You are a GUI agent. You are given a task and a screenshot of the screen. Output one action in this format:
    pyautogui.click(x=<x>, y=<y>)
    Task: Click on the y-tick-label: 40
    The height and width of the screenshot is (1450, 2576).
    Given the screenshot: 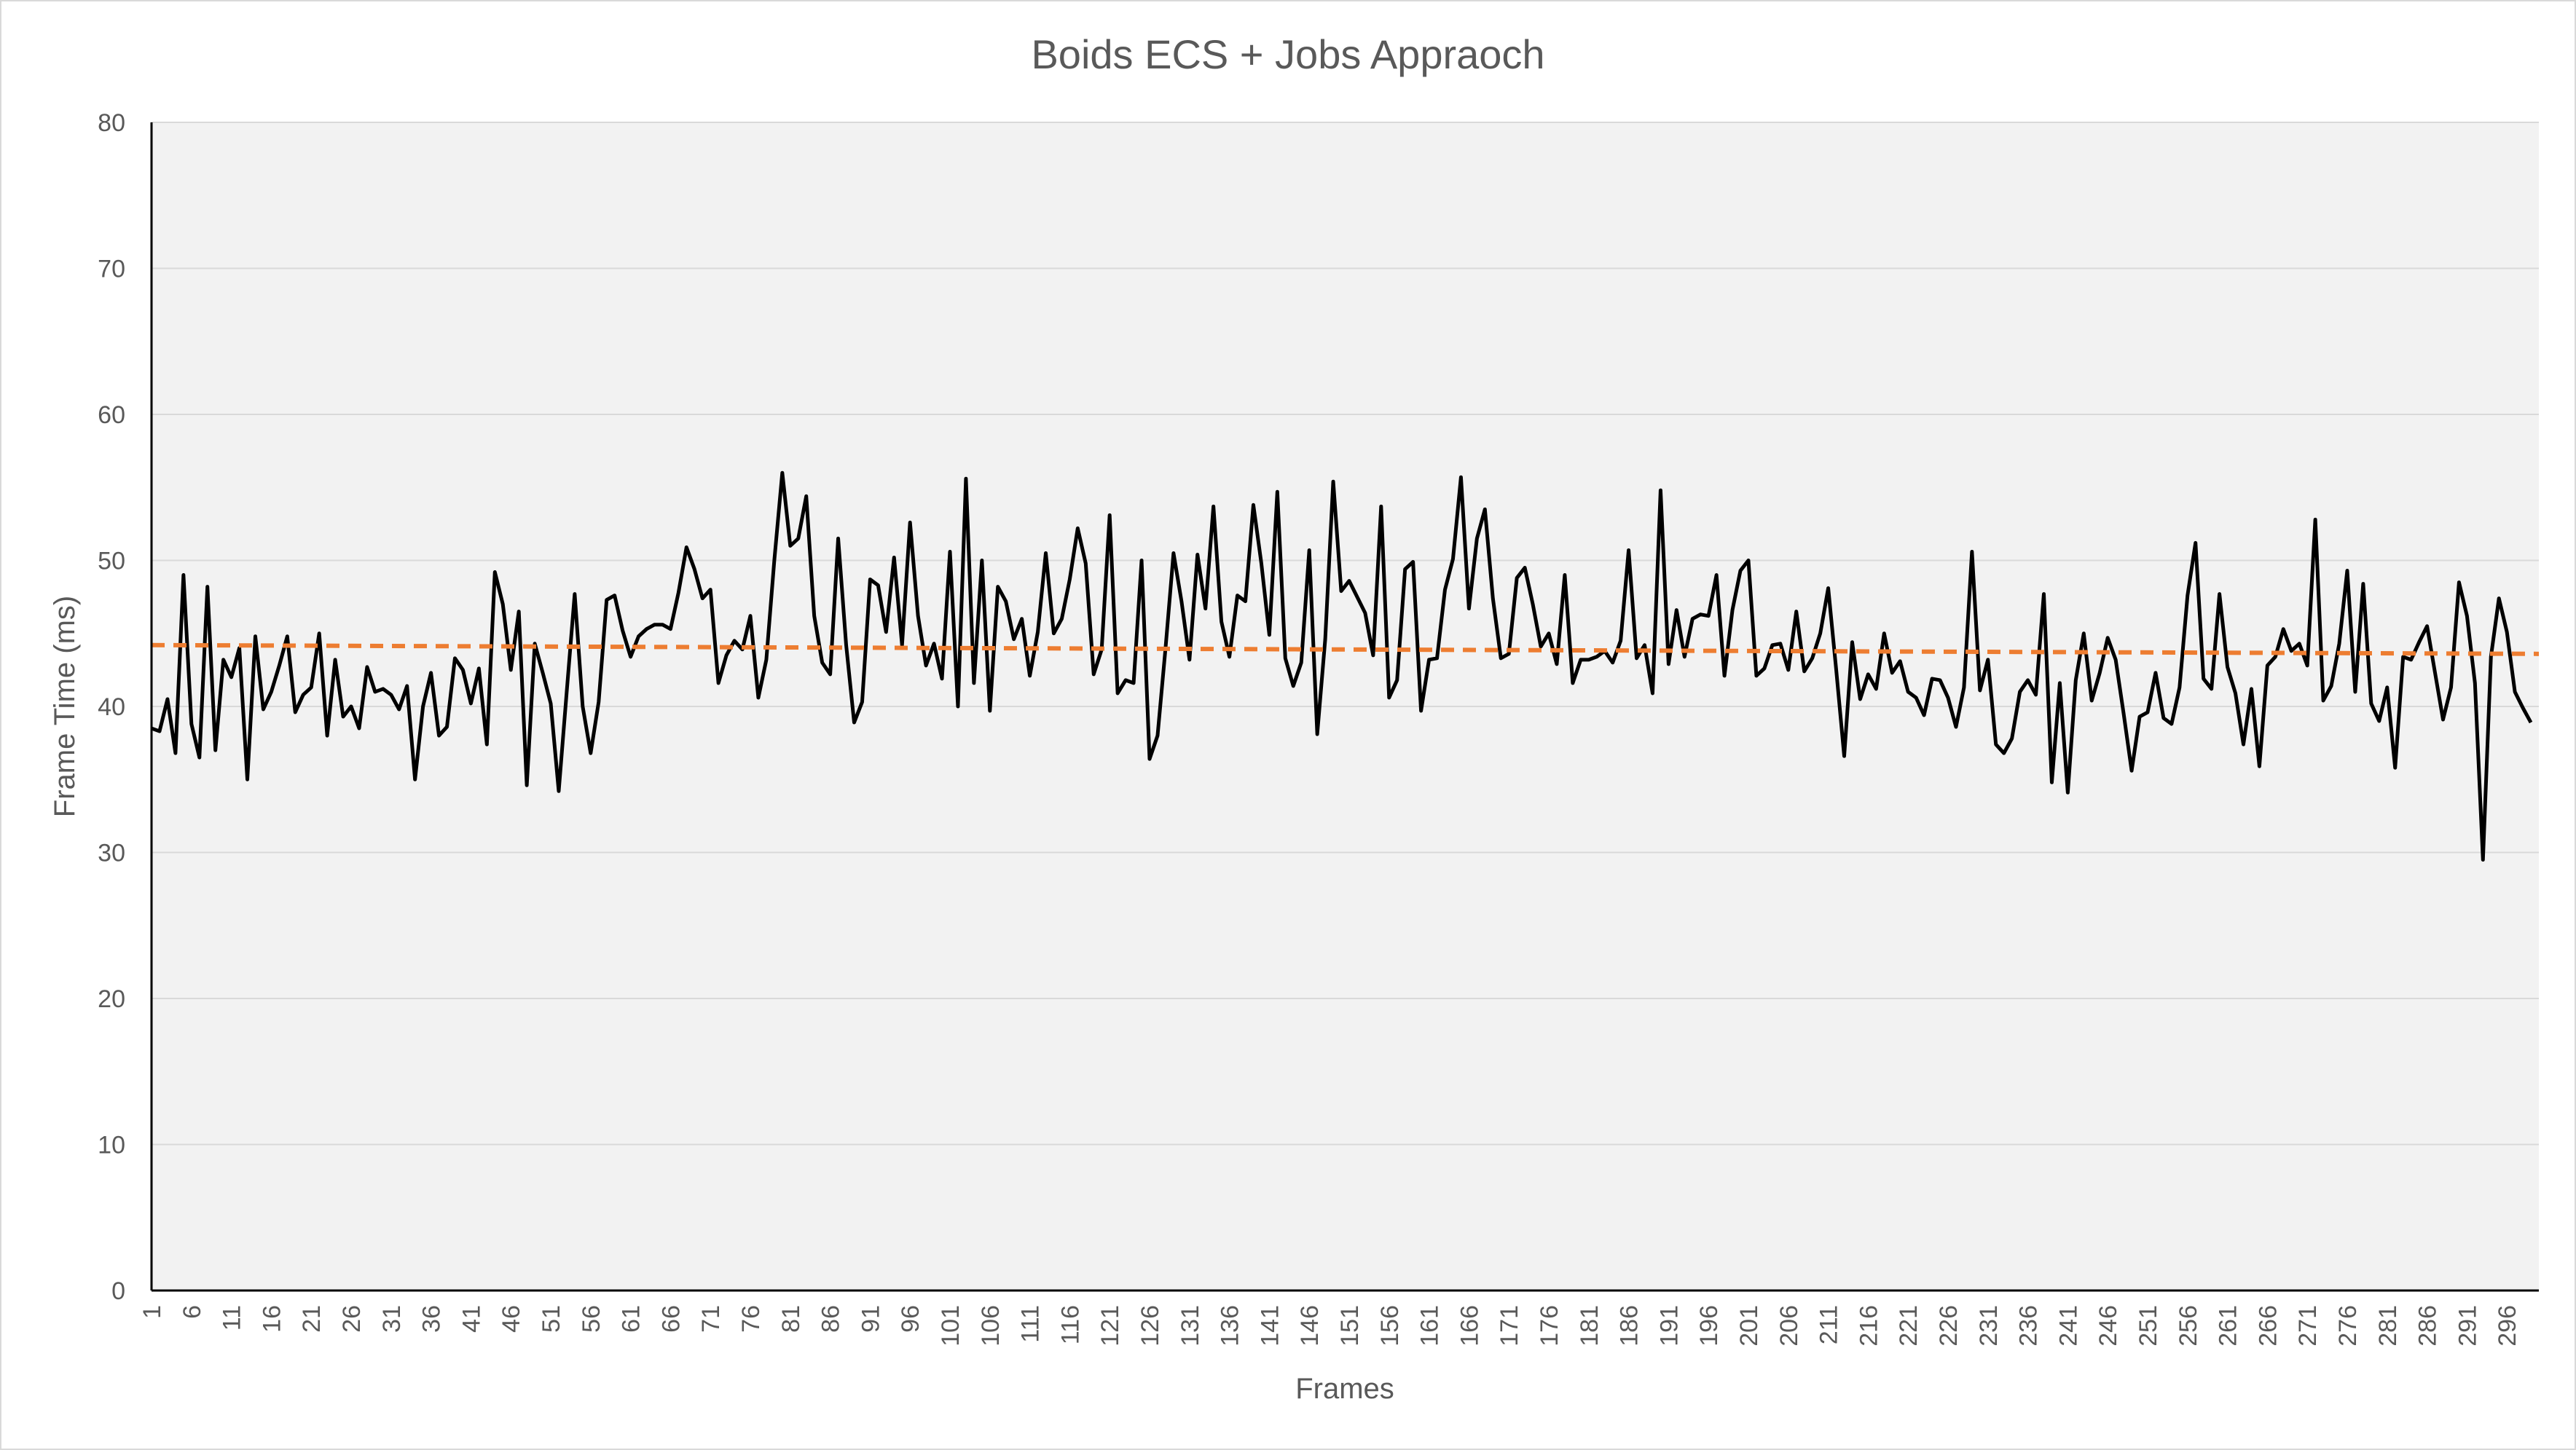 What is the action you would take?
    pyautogui.click(x=111, y=707)
    